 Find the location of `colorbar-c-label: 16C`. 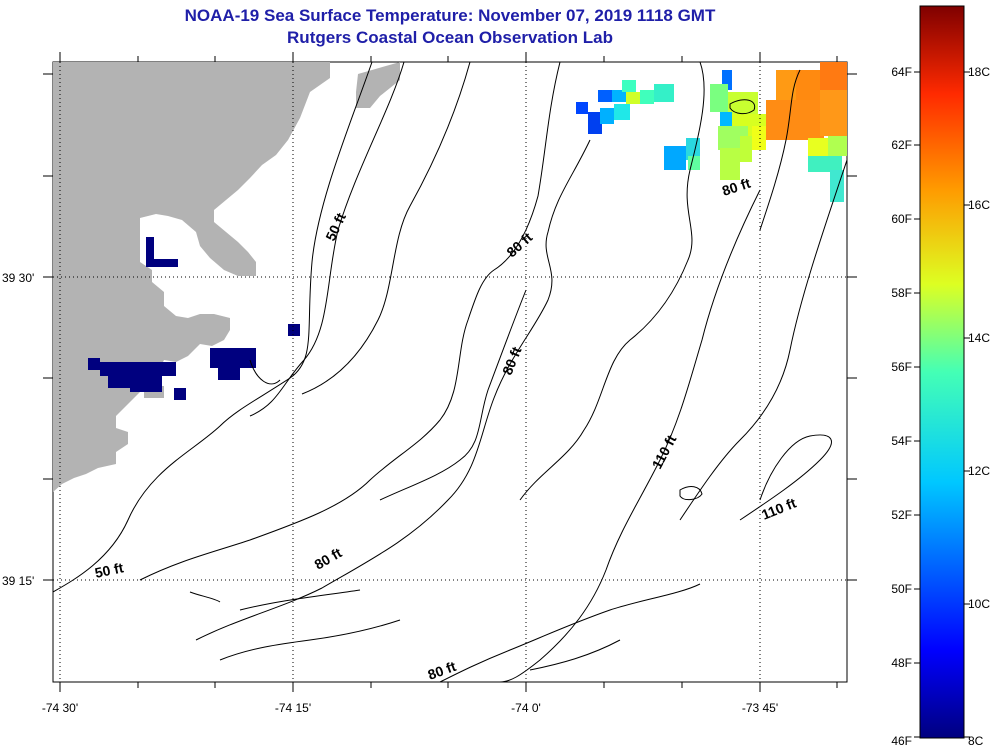

colorbar-c-label: 16C is located at coordinates (979, 205).